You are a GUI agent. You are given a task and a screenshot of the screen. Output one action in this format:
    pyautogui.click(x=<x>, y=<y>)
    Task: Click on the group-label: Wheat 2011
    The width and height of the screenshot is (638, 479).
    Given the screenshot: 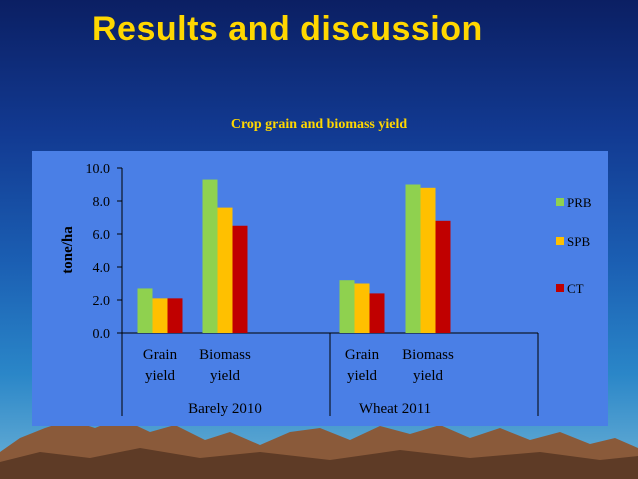 What is the action you would take?
    pyautogui.click(x=395, y=409)
    